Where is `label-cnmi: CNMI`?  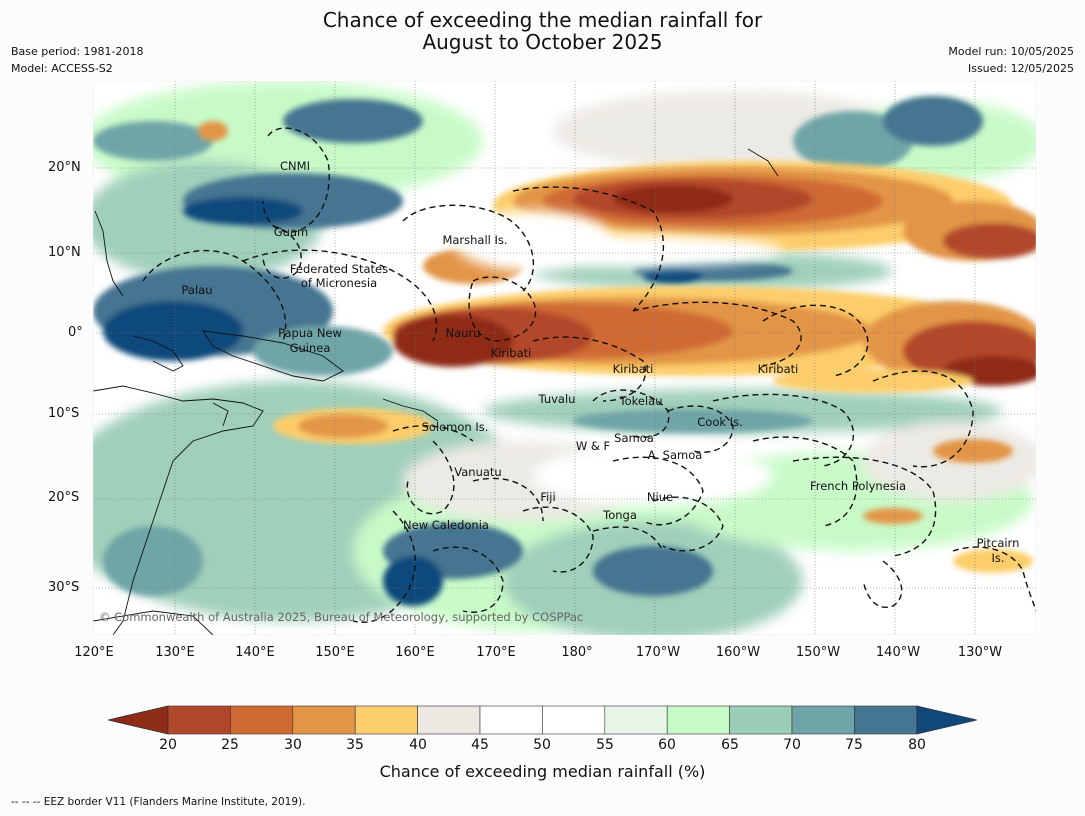 label-cnmi: CNMI is located at coordinates (295, 166).